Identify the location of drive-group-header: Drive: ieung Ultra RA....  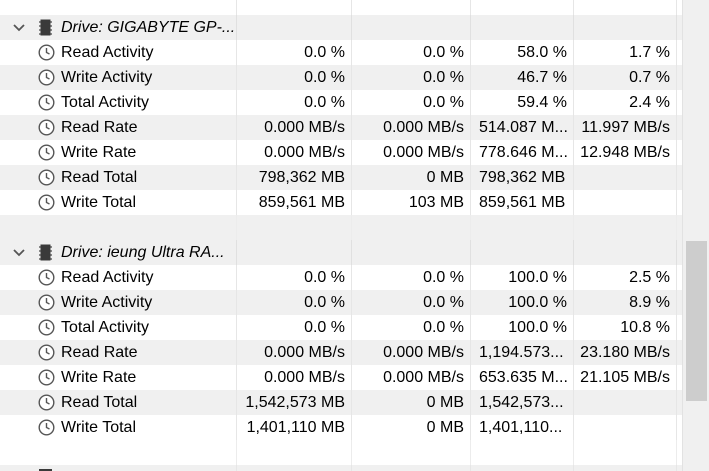
(341, 252).